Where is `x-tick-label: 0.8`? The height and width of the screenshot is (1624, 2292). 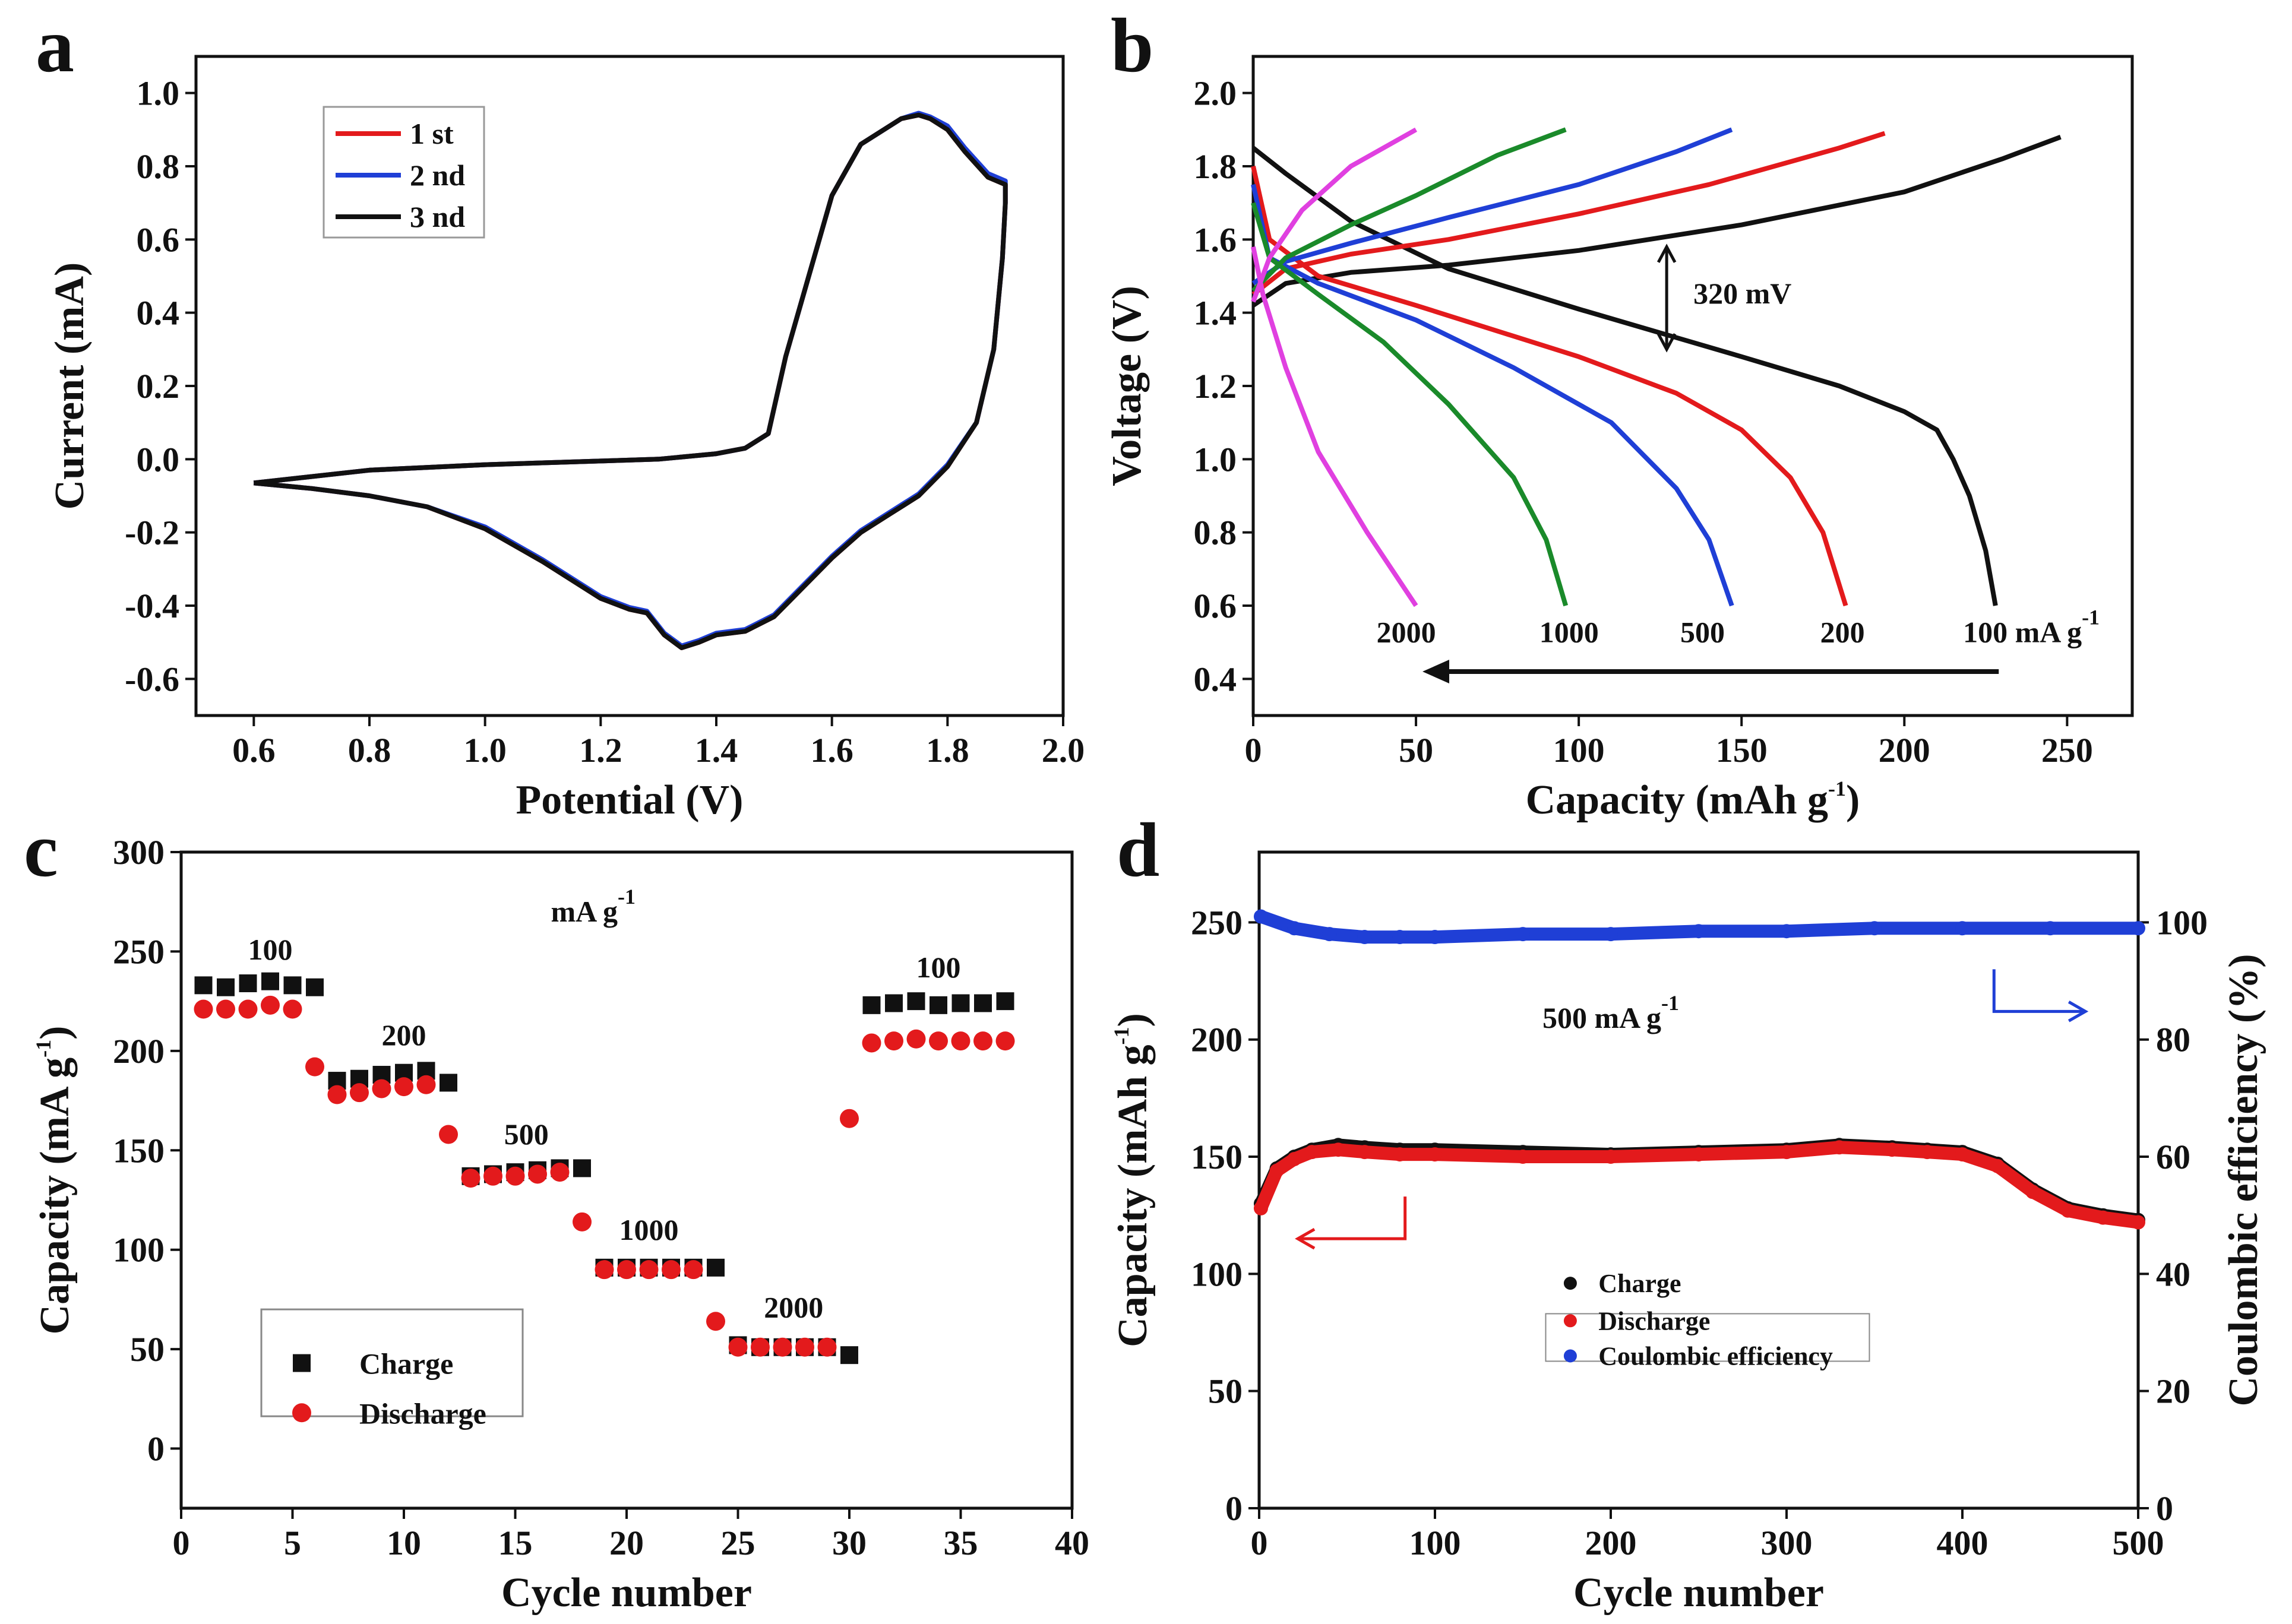 x-tick-label: 0.8 is located at coordinates (369, 750).